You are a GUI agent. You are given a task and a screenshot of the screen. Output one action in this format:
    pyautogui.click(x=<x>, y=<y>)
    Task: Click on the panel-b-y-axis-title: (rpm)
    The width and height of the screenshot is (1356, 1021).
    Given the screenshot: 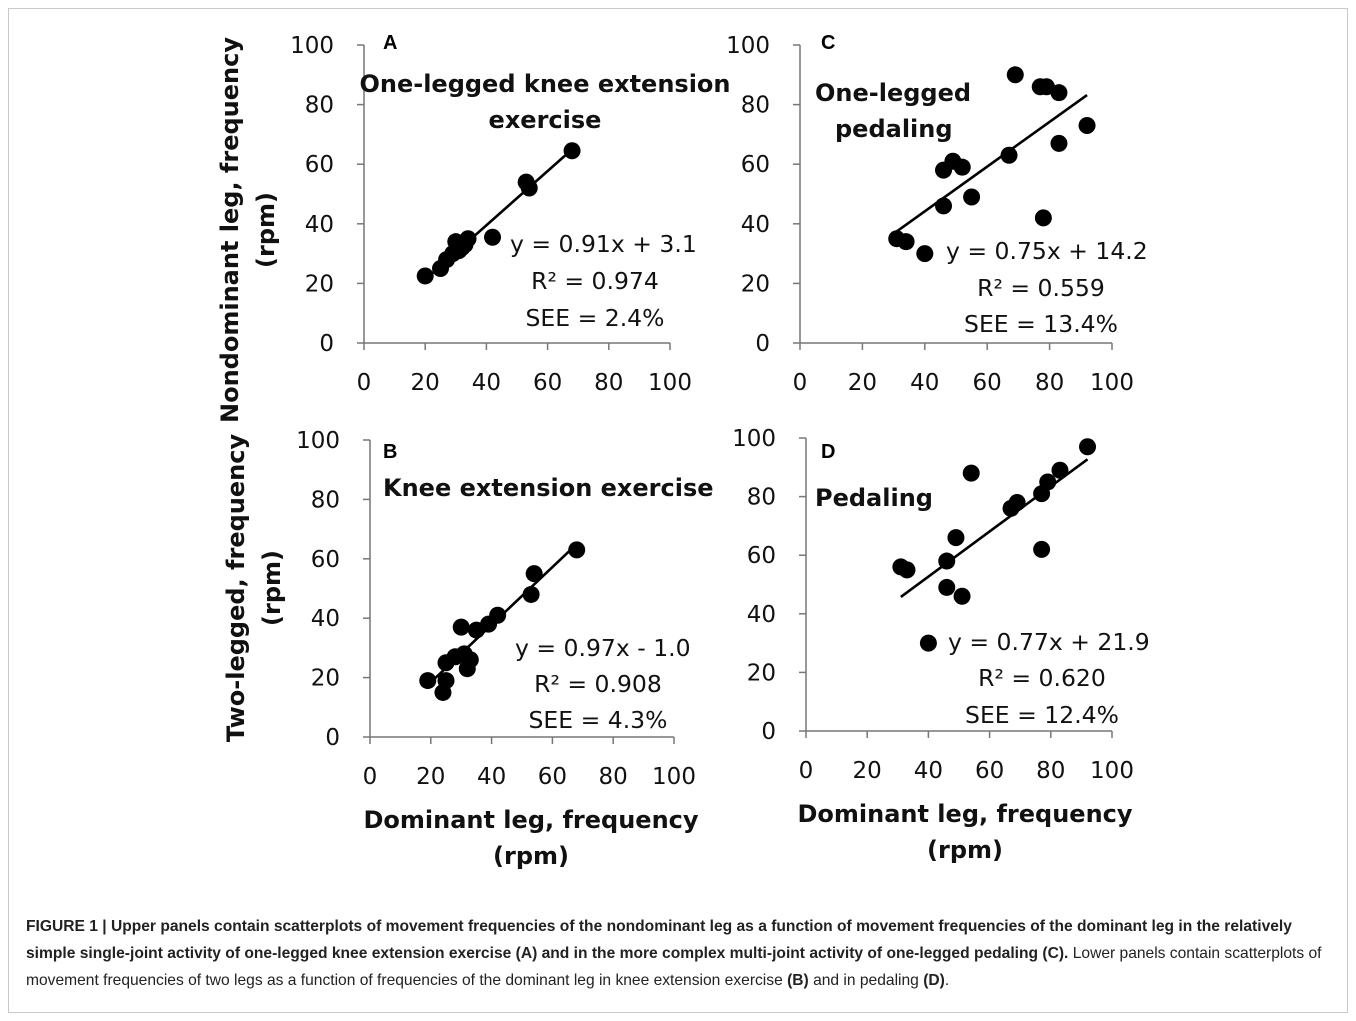 What is the action you would take?
    pyautogui.click(x=272, y=588)
    